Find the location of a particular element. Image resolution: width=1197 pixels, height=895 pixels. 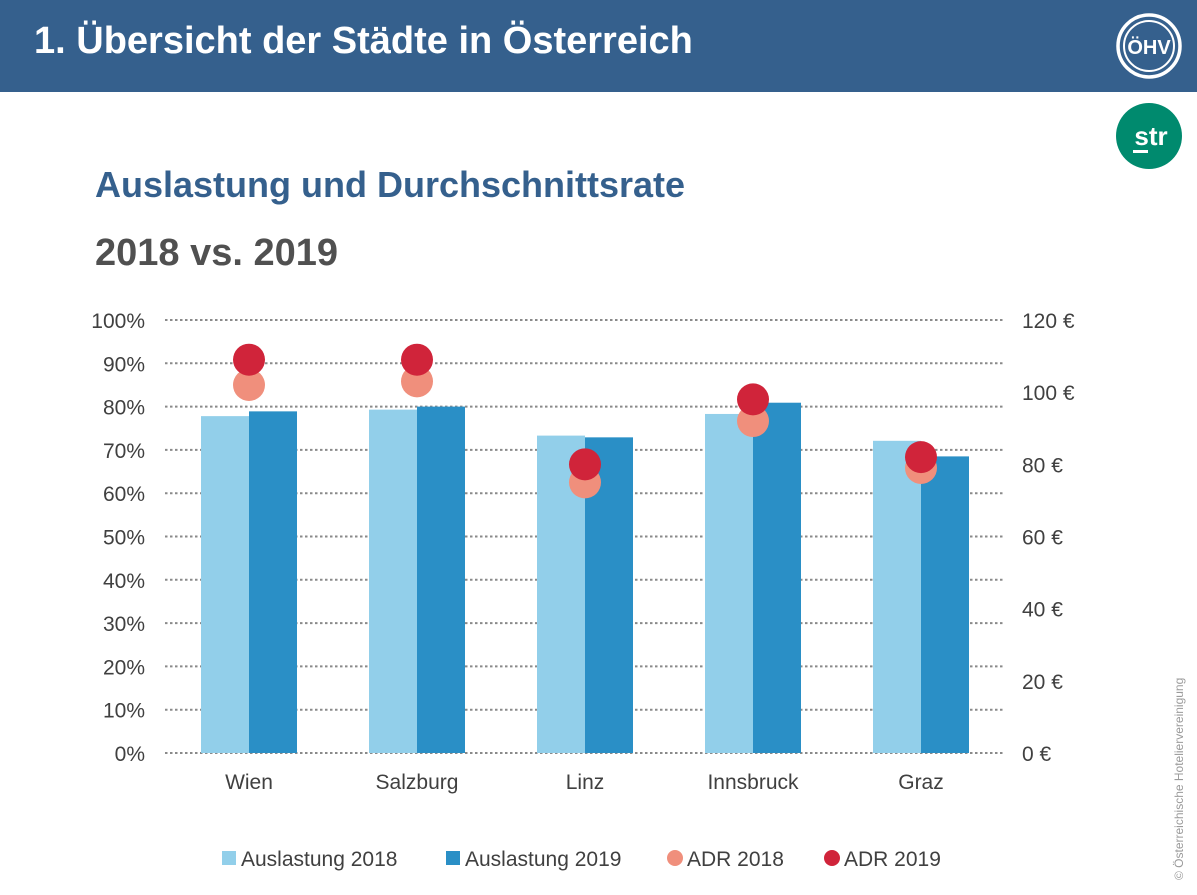

y-right-tick-label: 20 € is located at coordinates (1042, 682).